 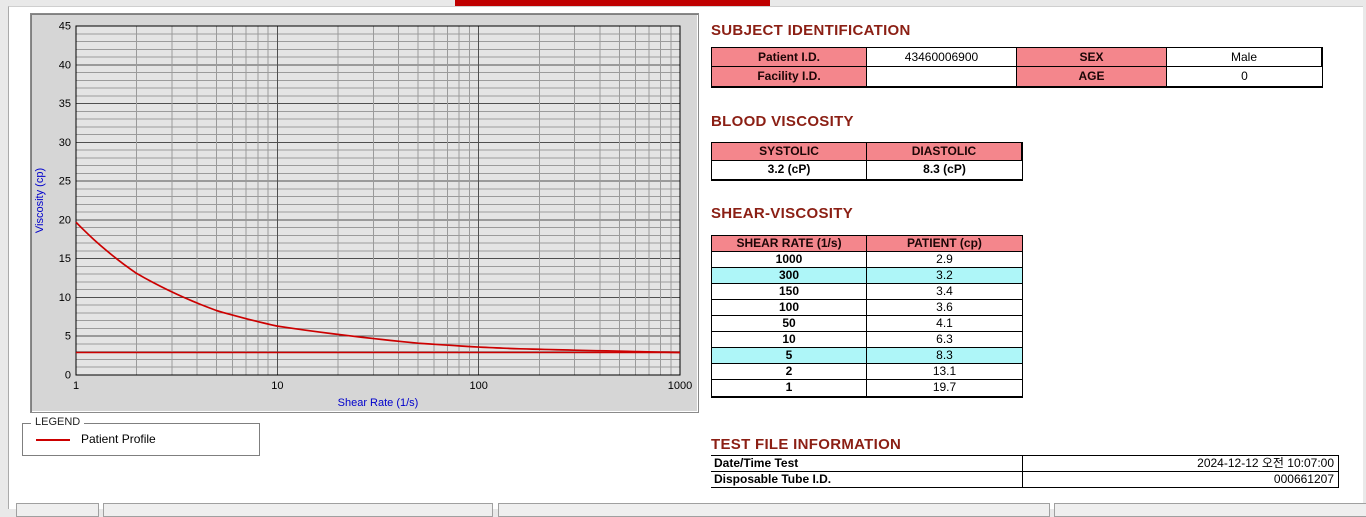 What do you see at coordinates (76, 386) in the screenshot?
I see `svg-text: 1` at bounding box center [76, 386].